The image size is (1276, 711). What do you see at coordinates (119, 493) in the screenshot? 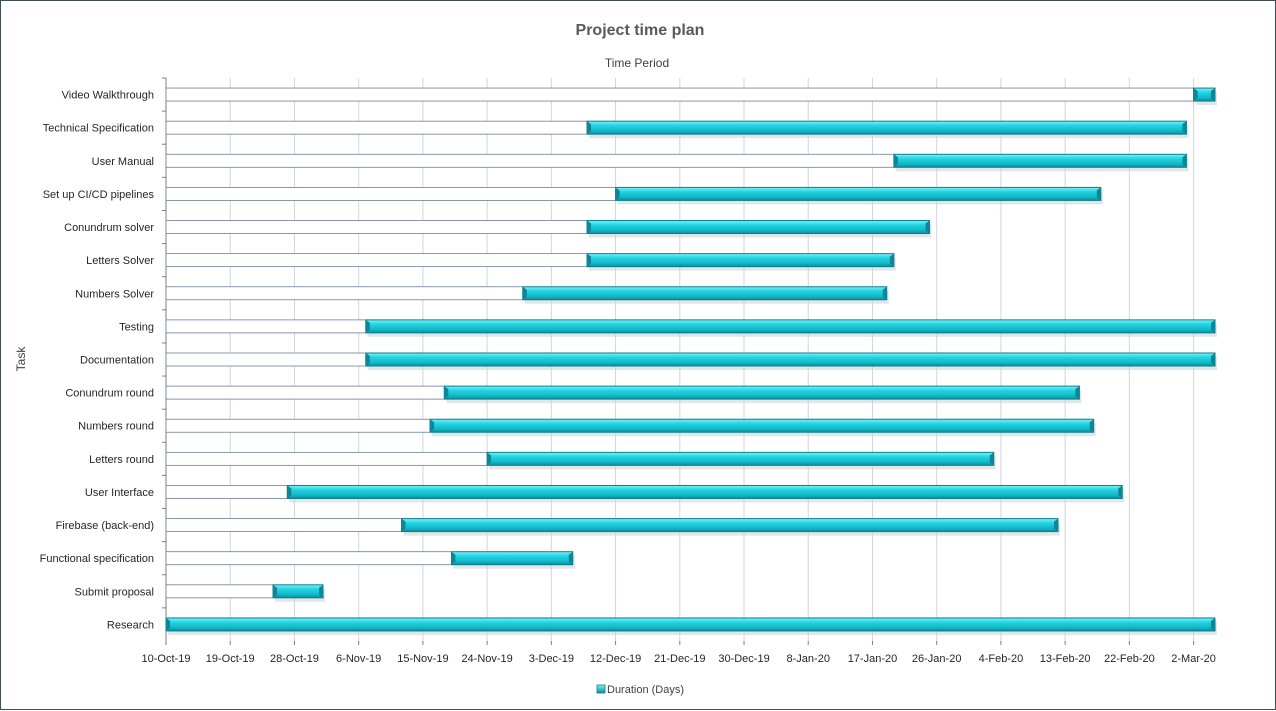
I see `y-tick-label: User Interface` at bounding box center [119, 493].